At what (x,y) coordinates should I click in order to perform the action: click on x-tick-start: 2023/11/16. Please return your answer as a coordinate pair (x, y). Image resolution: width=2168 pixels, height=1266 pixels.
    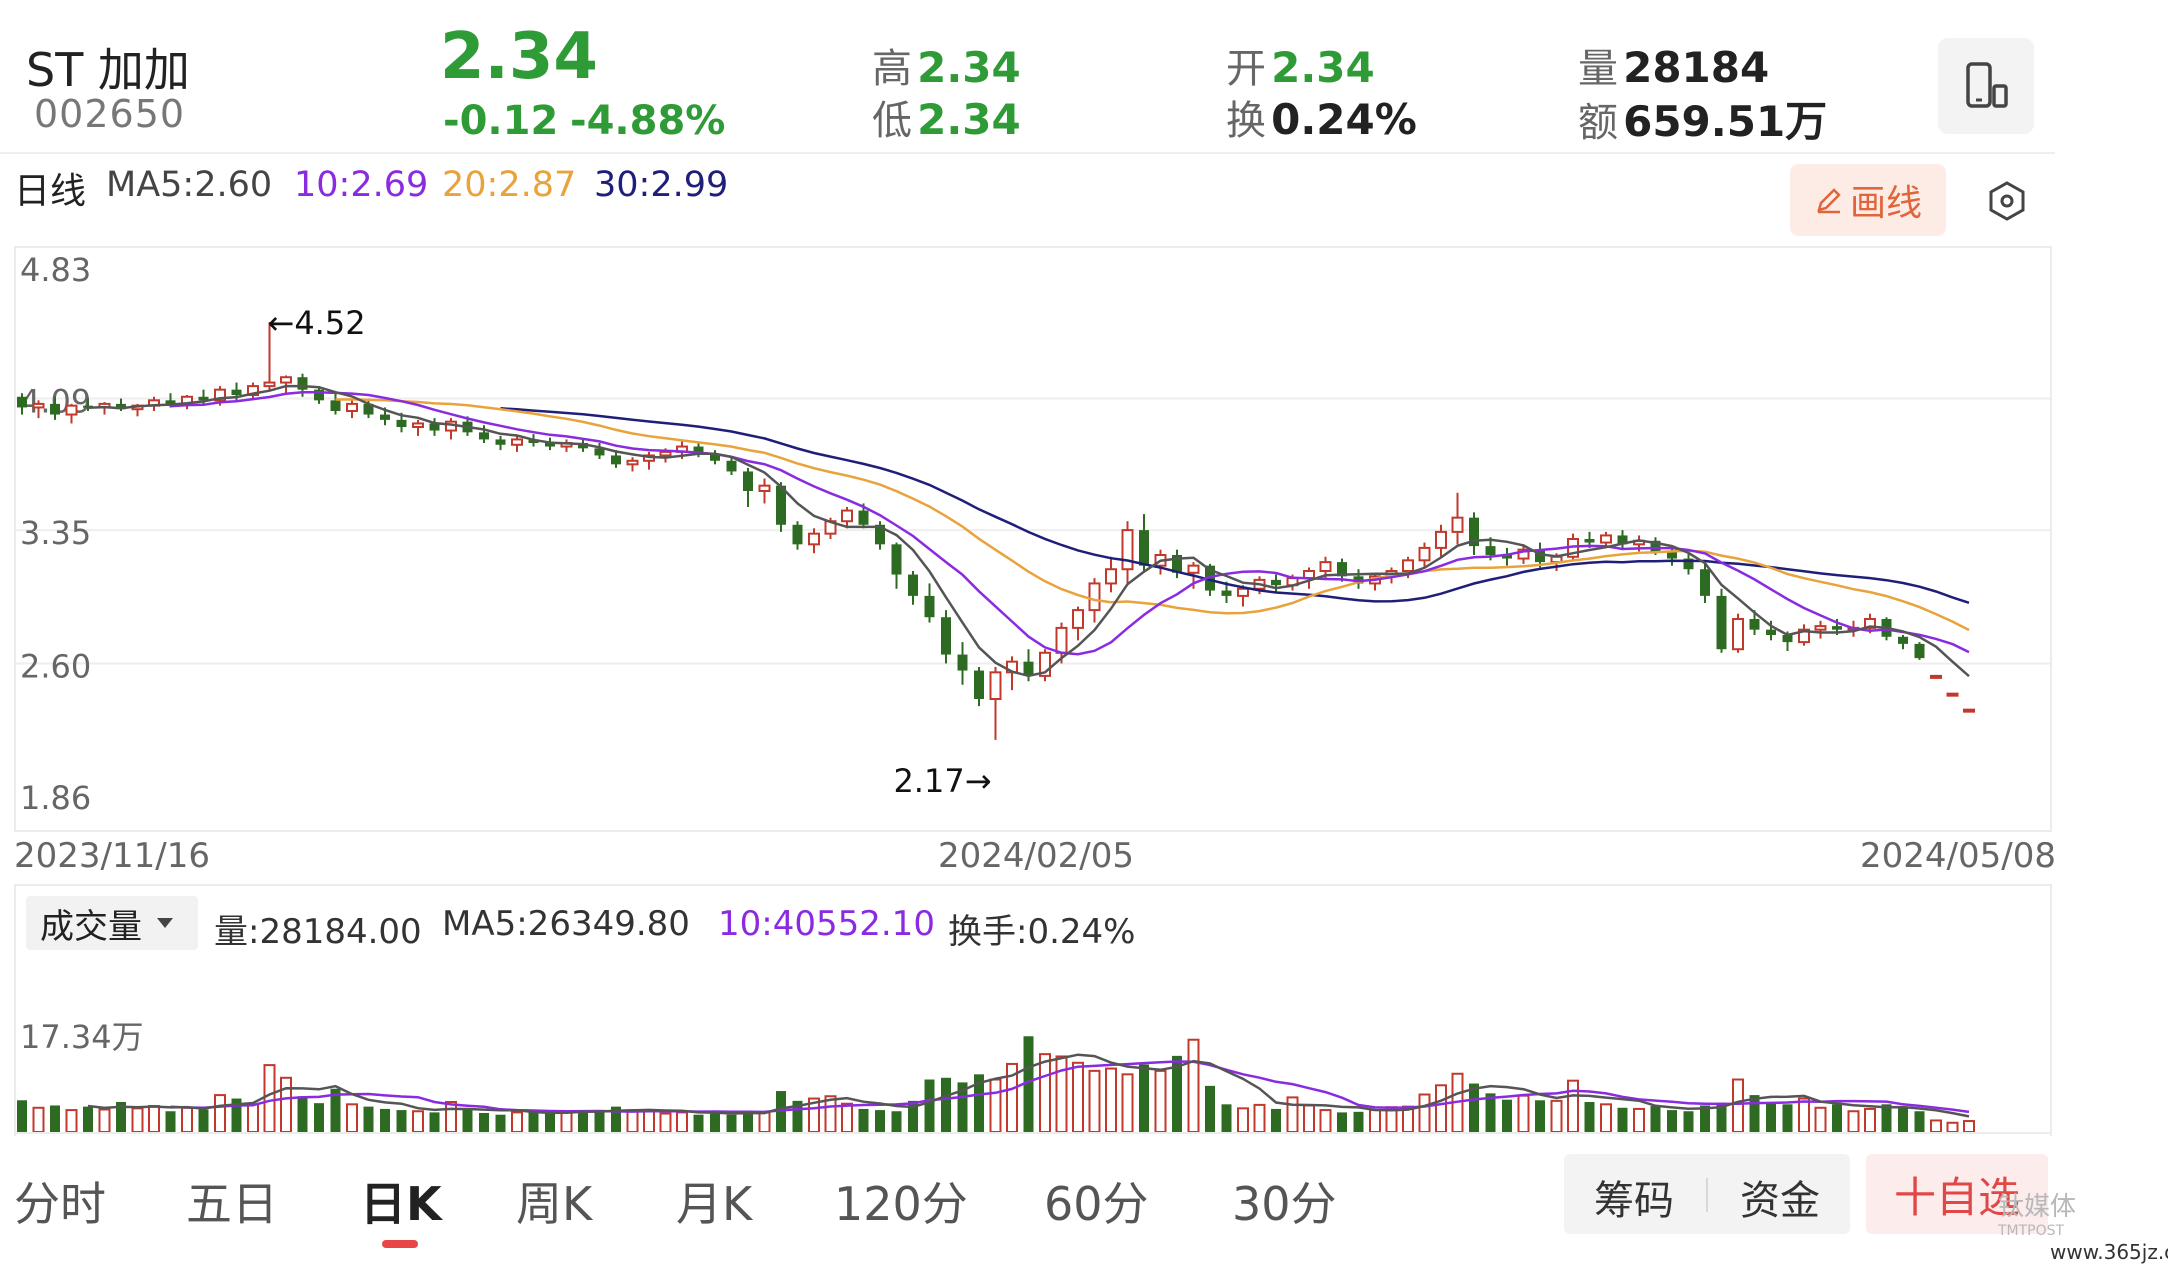
    Looking at the image, I should click on (112, 856).